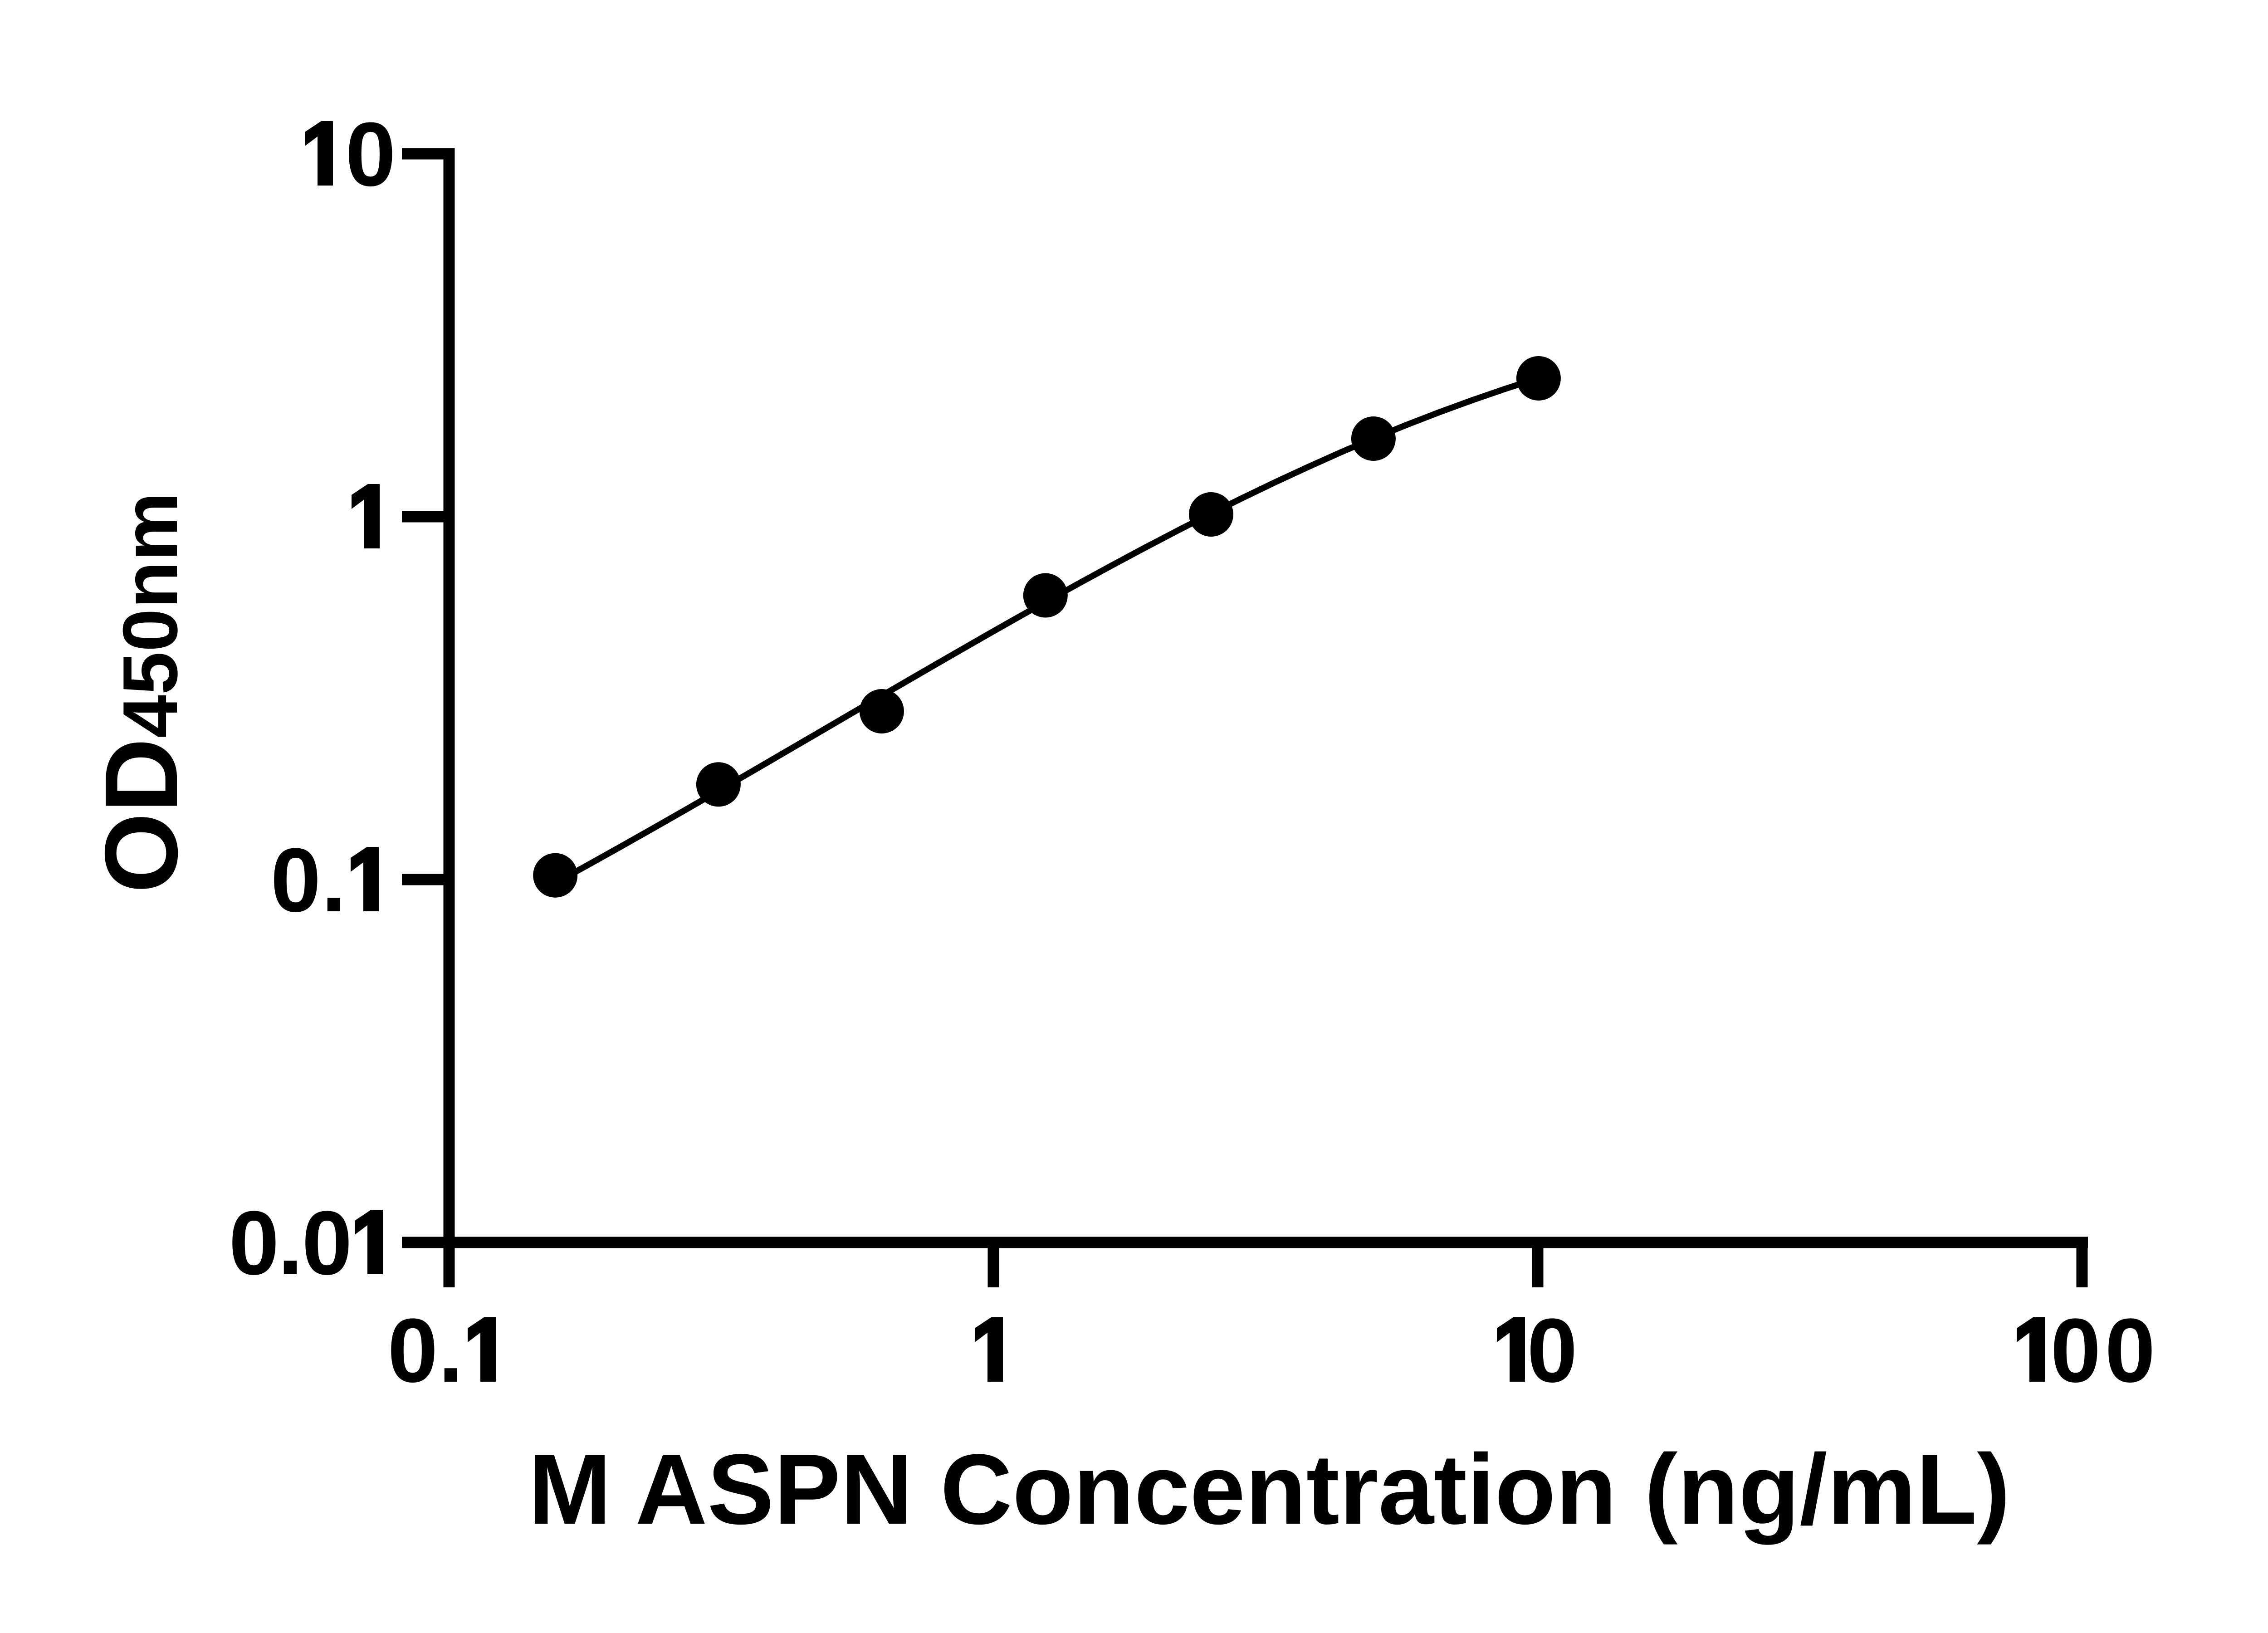 Image resolution: width=2268 pixels, height=1633 pixels. What do you see at coordinates (291, 1243) in the screenshot?
I see `svg-text: 0.0` at bounding box center [291, 1243].